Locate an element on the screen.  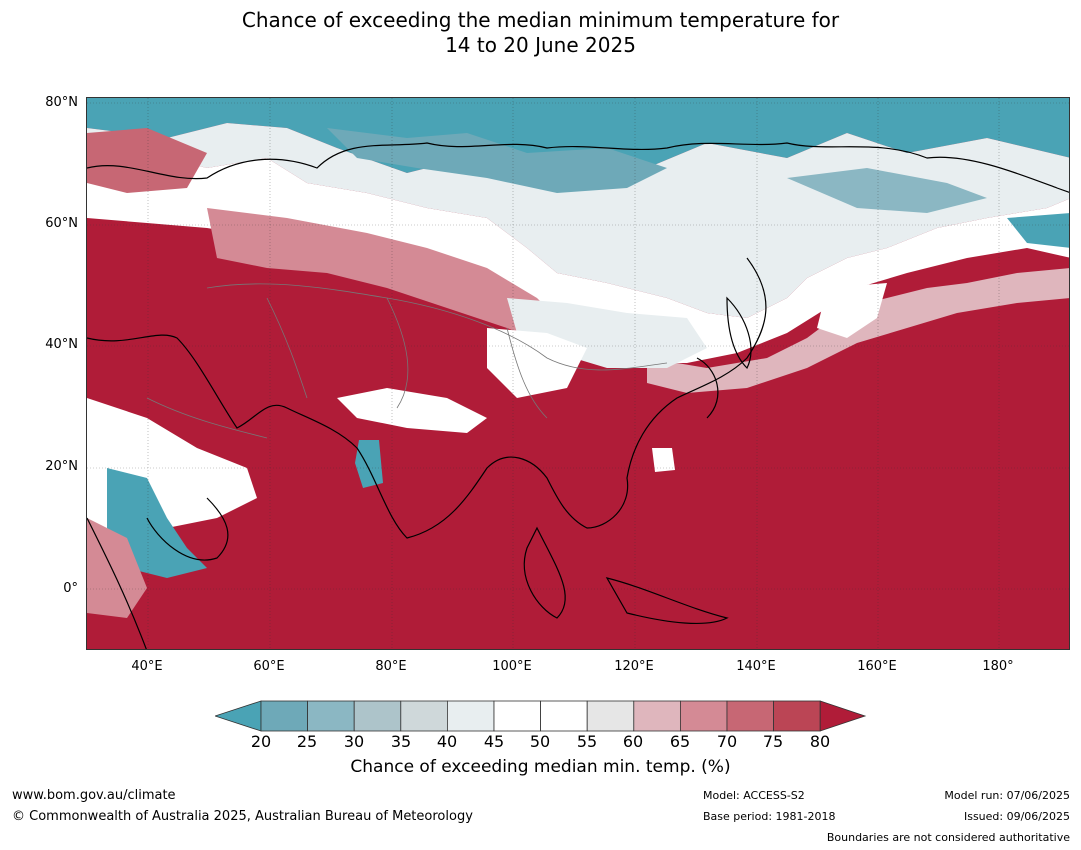
lat-label-60n: 60°N is located at coordinates (61, 223).